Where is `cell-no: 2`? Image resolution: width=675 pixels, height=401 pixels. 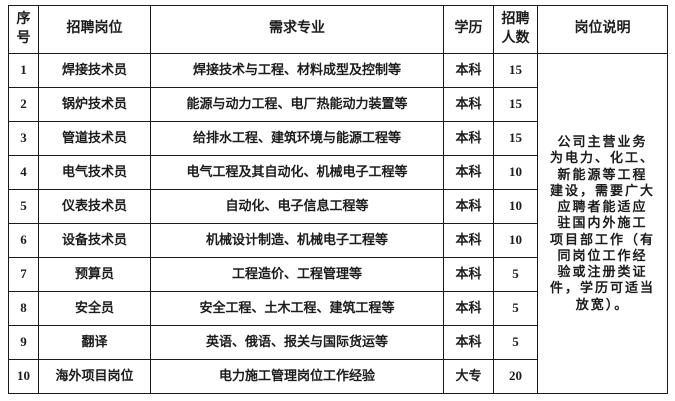 cell-no: 2 is located at coordinates (23, 104).